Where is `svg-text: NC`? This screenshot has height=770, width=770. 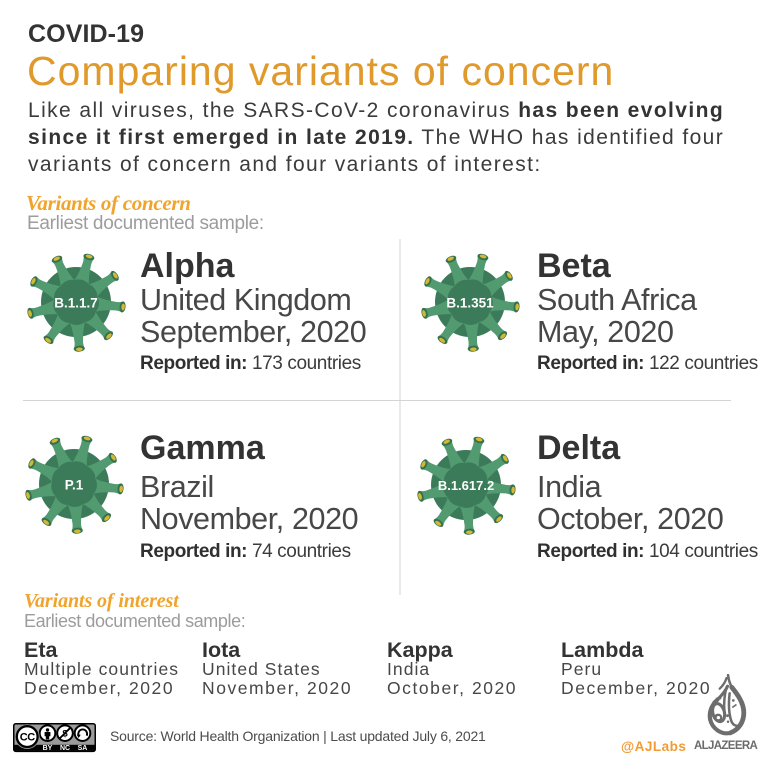
svg-text: NC is located at coordinates (65, 748).